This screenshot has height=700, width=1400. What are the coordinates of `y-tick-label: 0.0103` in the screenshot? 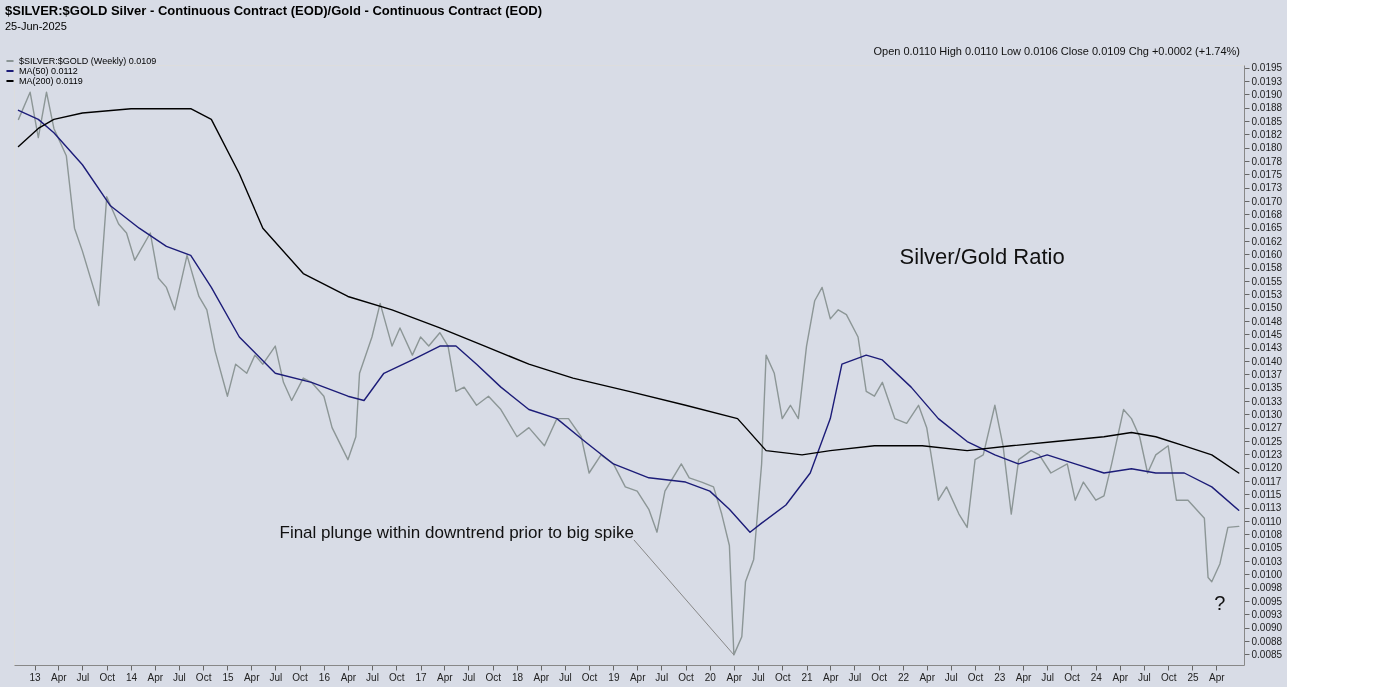 It's located at (1267, 561).